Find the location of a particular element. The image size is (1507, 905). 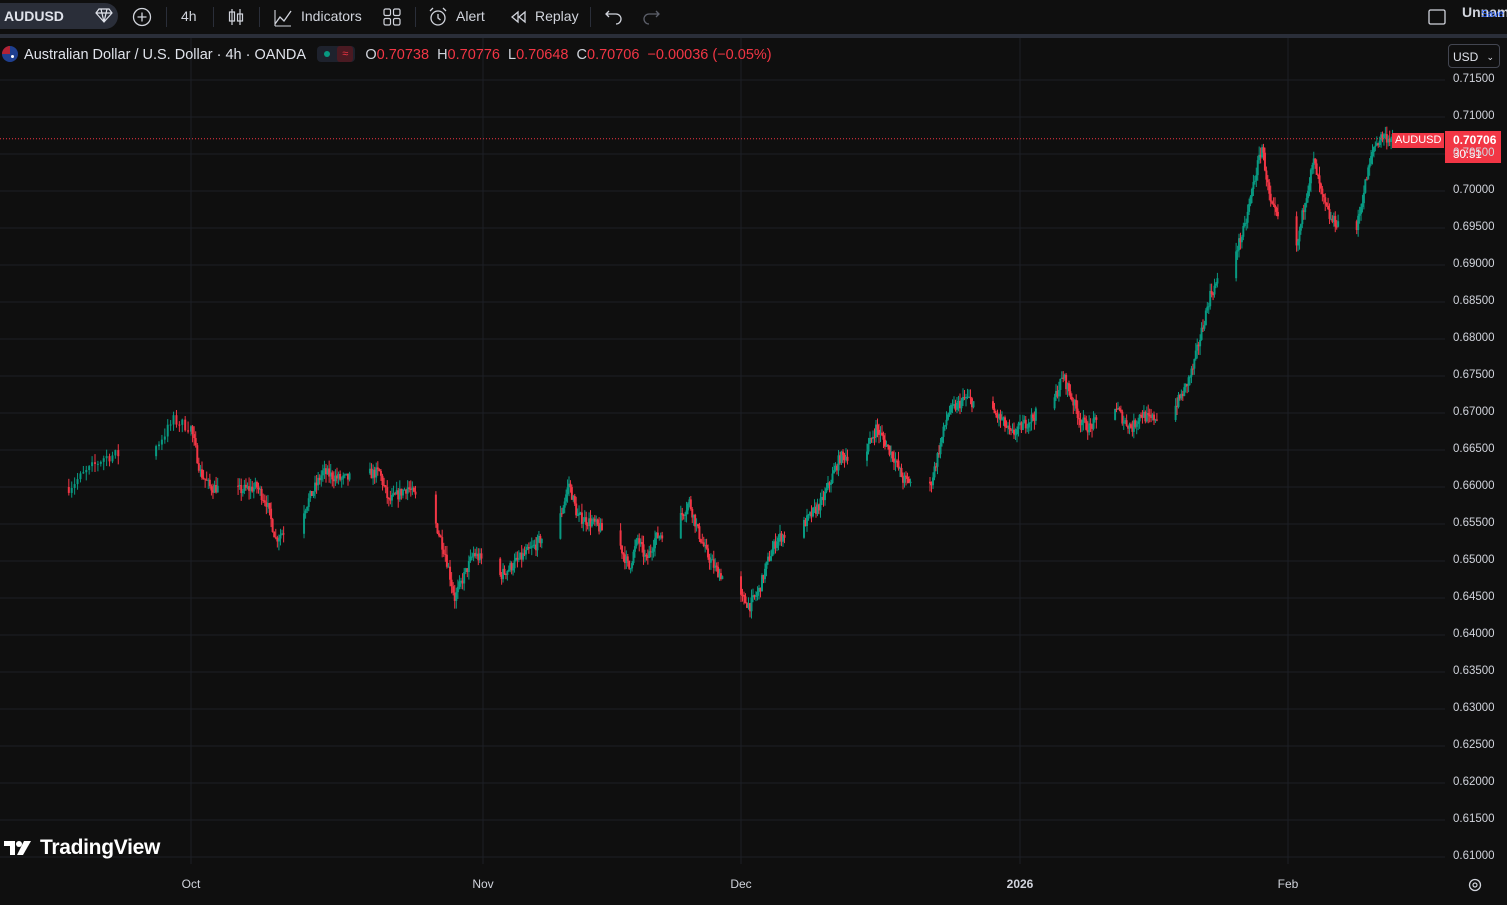

price-tick-label: 0.70500 is located at coordinates (1474, 153).